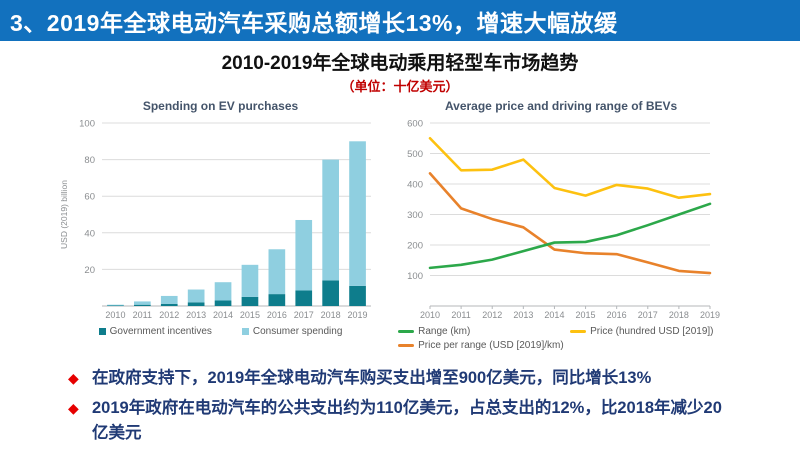 This screenshot has height=450, width=800. Describe the element at coordinates (314, 22) in the screenshot. I see `slide-title: 3、2019年全球电动汽车采购总额增长13%，增速大幅放缓` at that location.